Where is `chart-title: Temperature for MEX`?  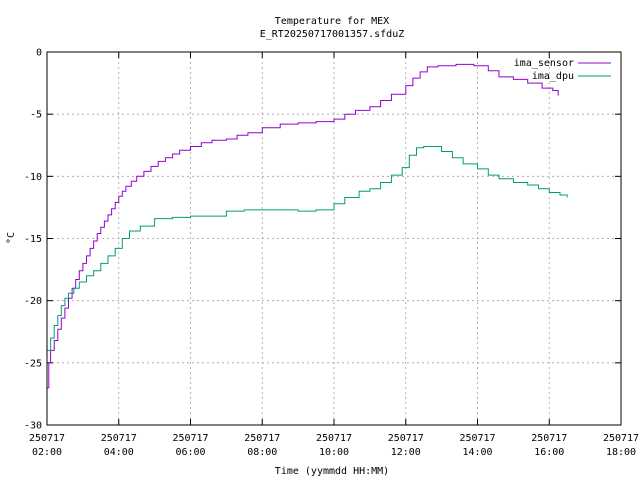
chart-title: Temperature for MEX is located at coordinates (332, 21).